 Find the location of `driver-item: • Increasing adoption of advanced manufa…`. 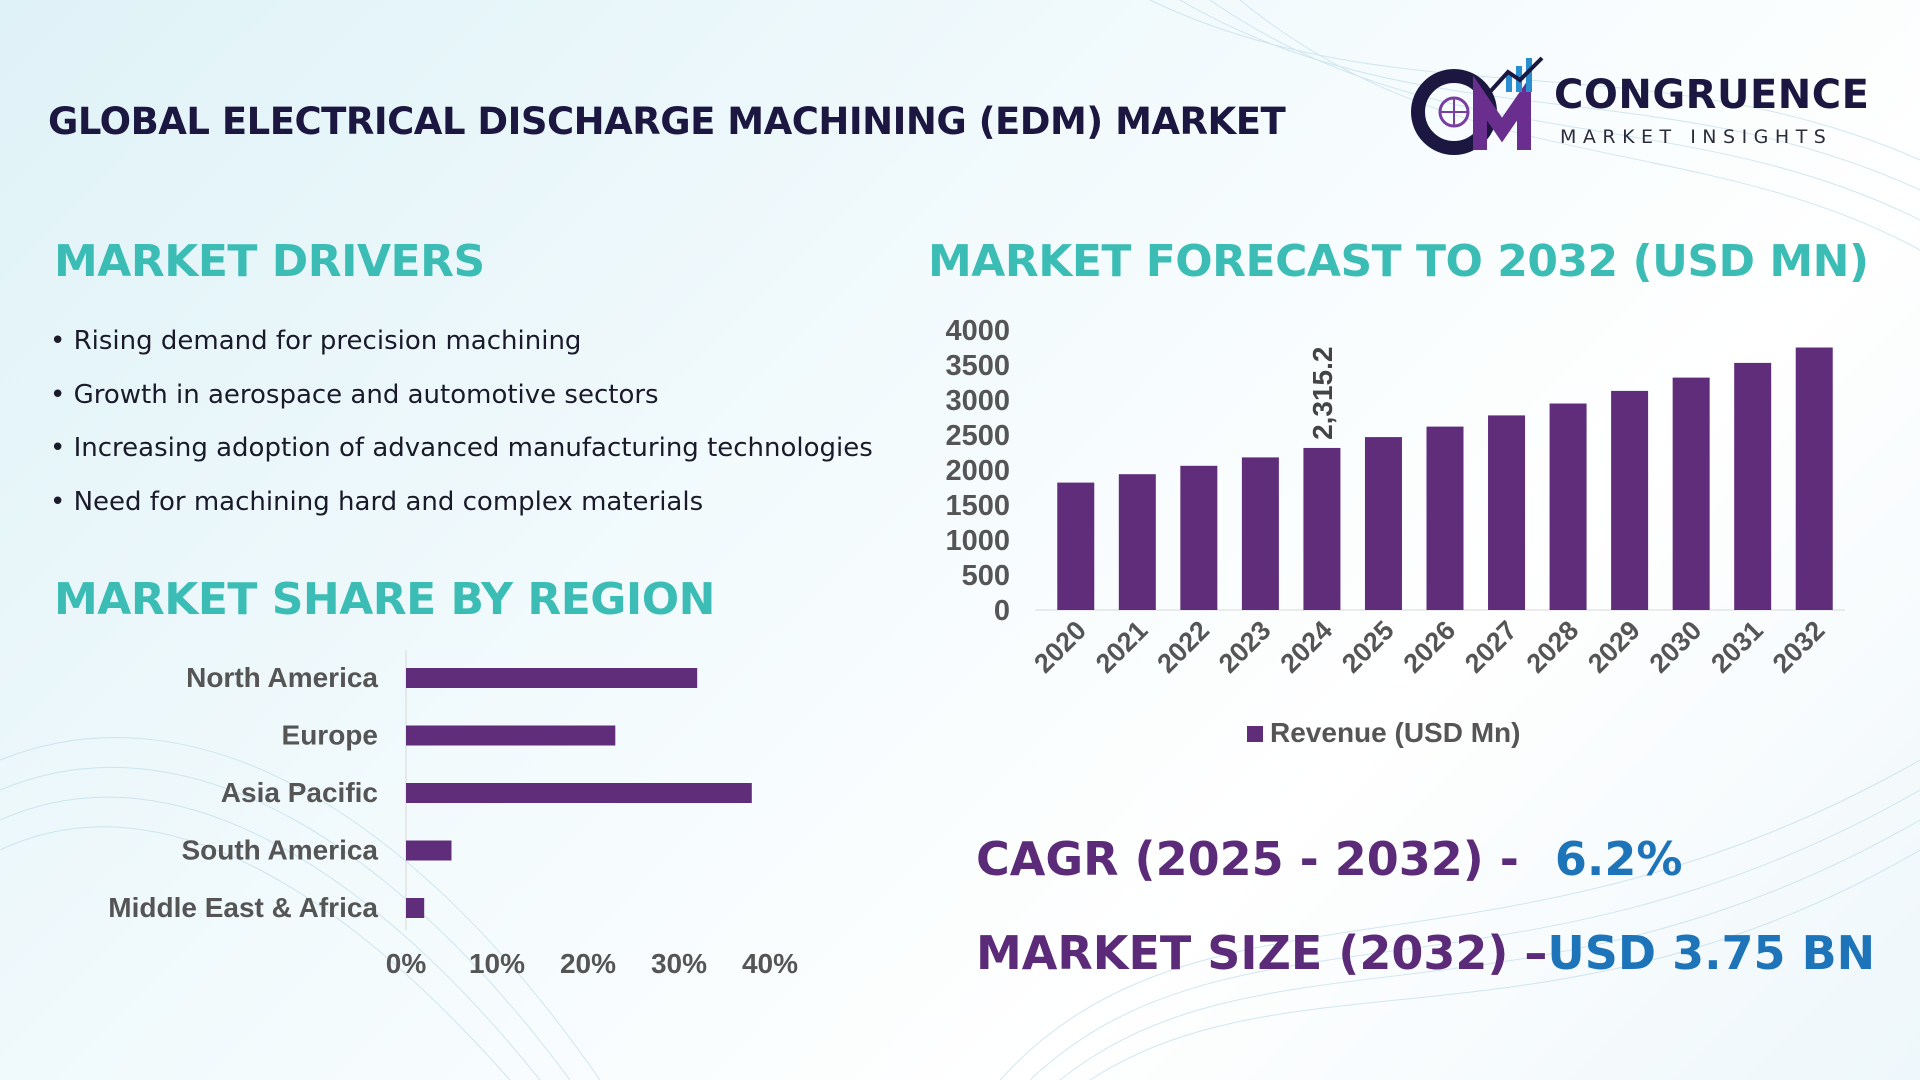

driver-item: • Increasing adoption of advanced manufa… is located at coordinates (461, 448).